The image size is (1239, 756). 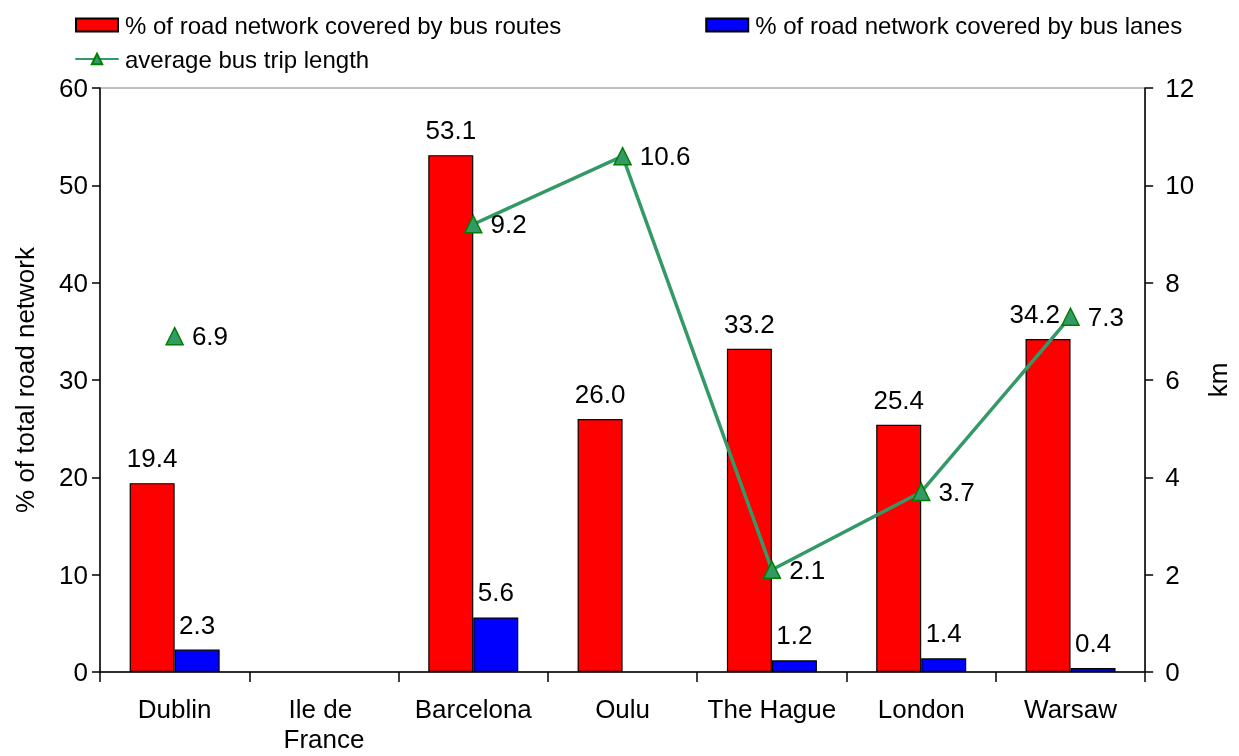 I want to click on y2-tick-label: 12, so click(x=1180, y=88).